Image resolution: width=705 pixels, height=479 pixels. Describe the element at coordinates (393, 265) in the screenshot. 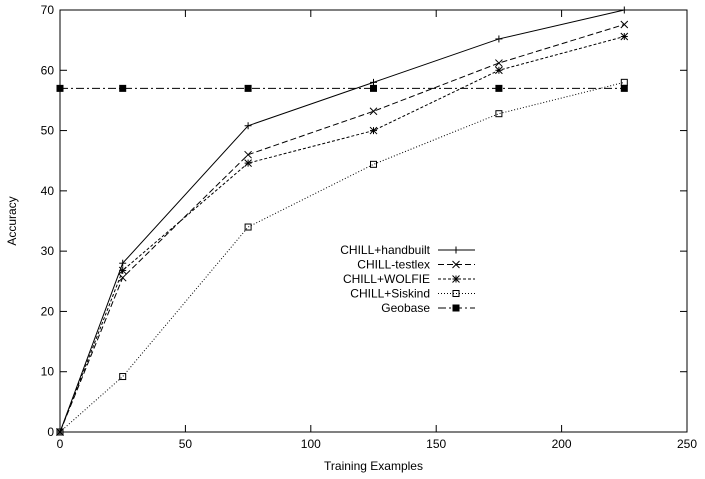

I see `legend-label: CHILL-testlex` at that location.